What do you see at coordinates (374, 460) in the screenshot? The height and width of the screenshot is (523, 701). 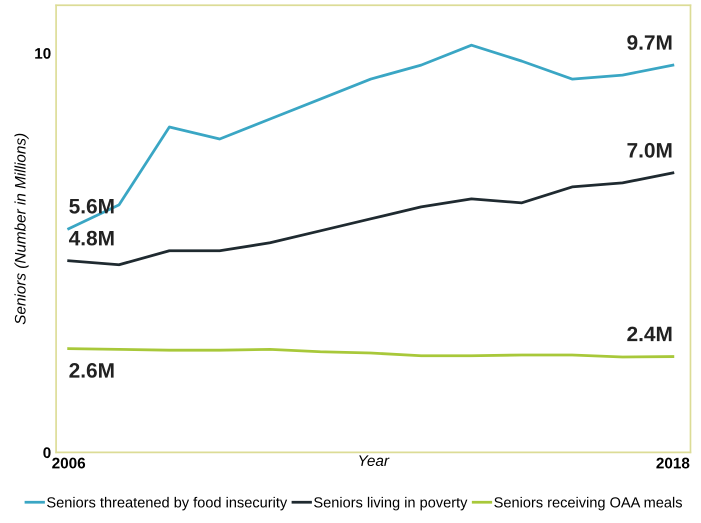 I see `x-axis-title: Year` at bounding box center [374, 460].